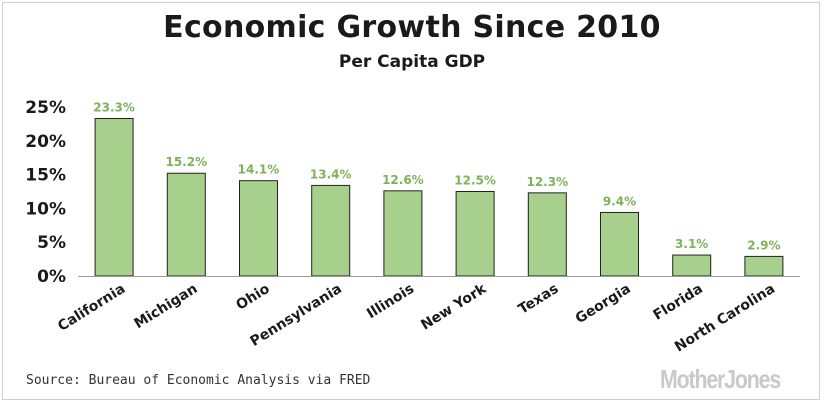 This screenshot has height=404, width=824. Describe the element at coordinates (412, 62) in the screenshot. I see `chart-subtitle: Per Capita GDP` at that location.